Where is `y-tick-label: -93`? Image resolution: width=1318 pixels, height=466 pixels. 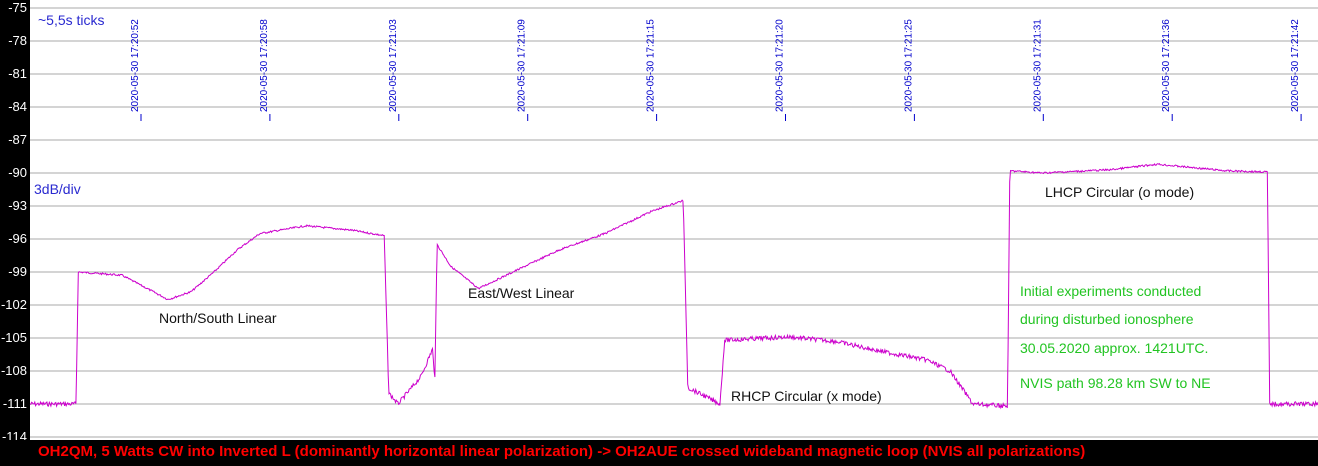
y-tick-label: -93 is located at coordinates (17, 205).